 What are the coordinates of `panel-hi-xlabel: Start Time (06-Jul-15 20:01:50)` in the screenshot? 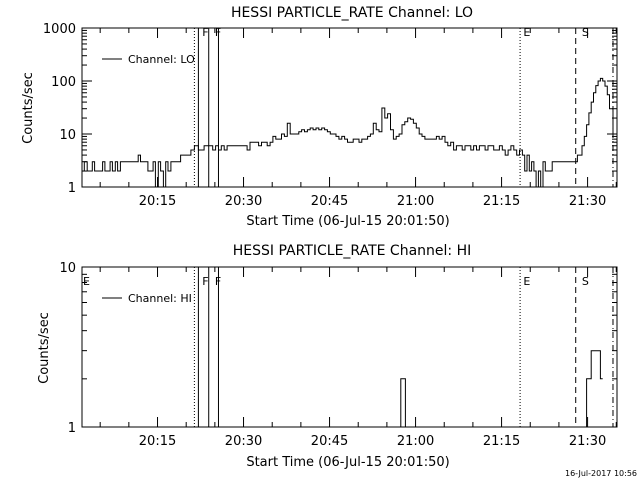 It's located at (347, 462).